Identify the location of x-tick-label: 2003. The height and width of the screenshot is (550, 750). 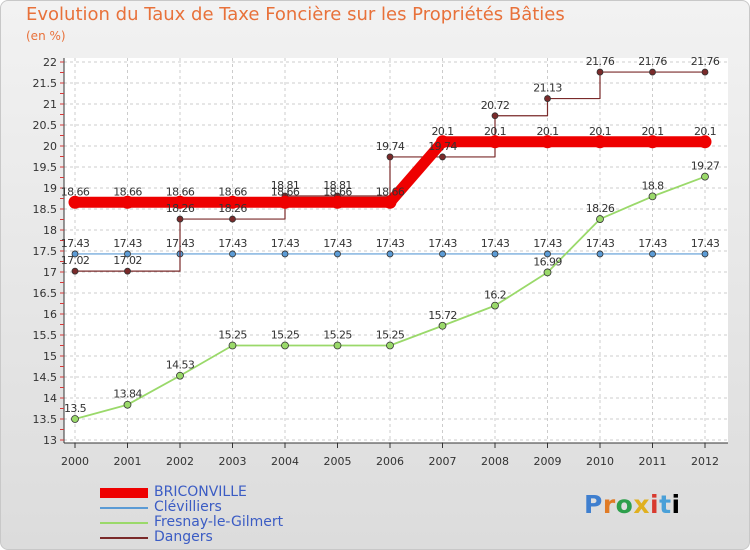
(233, 461).